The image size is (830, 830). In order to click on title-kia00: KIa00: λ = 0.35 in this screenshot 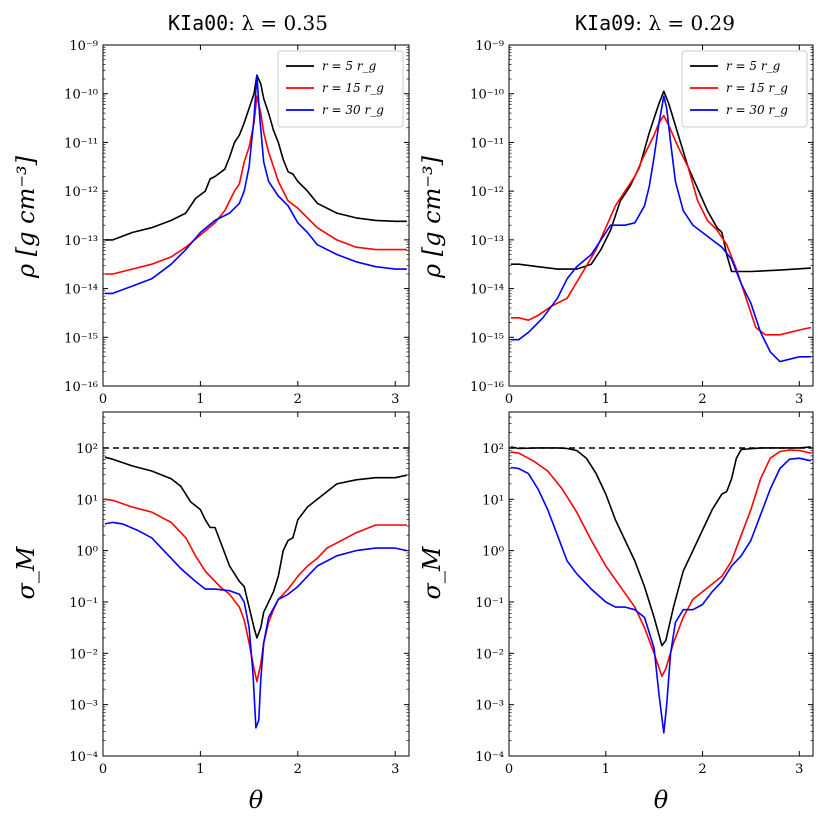, I will do `click(248, 23)`.